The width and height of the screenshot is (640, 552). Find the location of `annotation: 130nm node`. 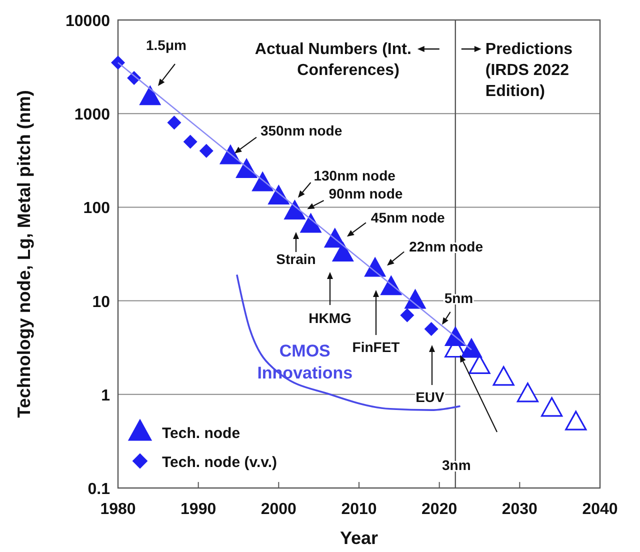

annotation: 130nm node is located at coordinates (355, 176).